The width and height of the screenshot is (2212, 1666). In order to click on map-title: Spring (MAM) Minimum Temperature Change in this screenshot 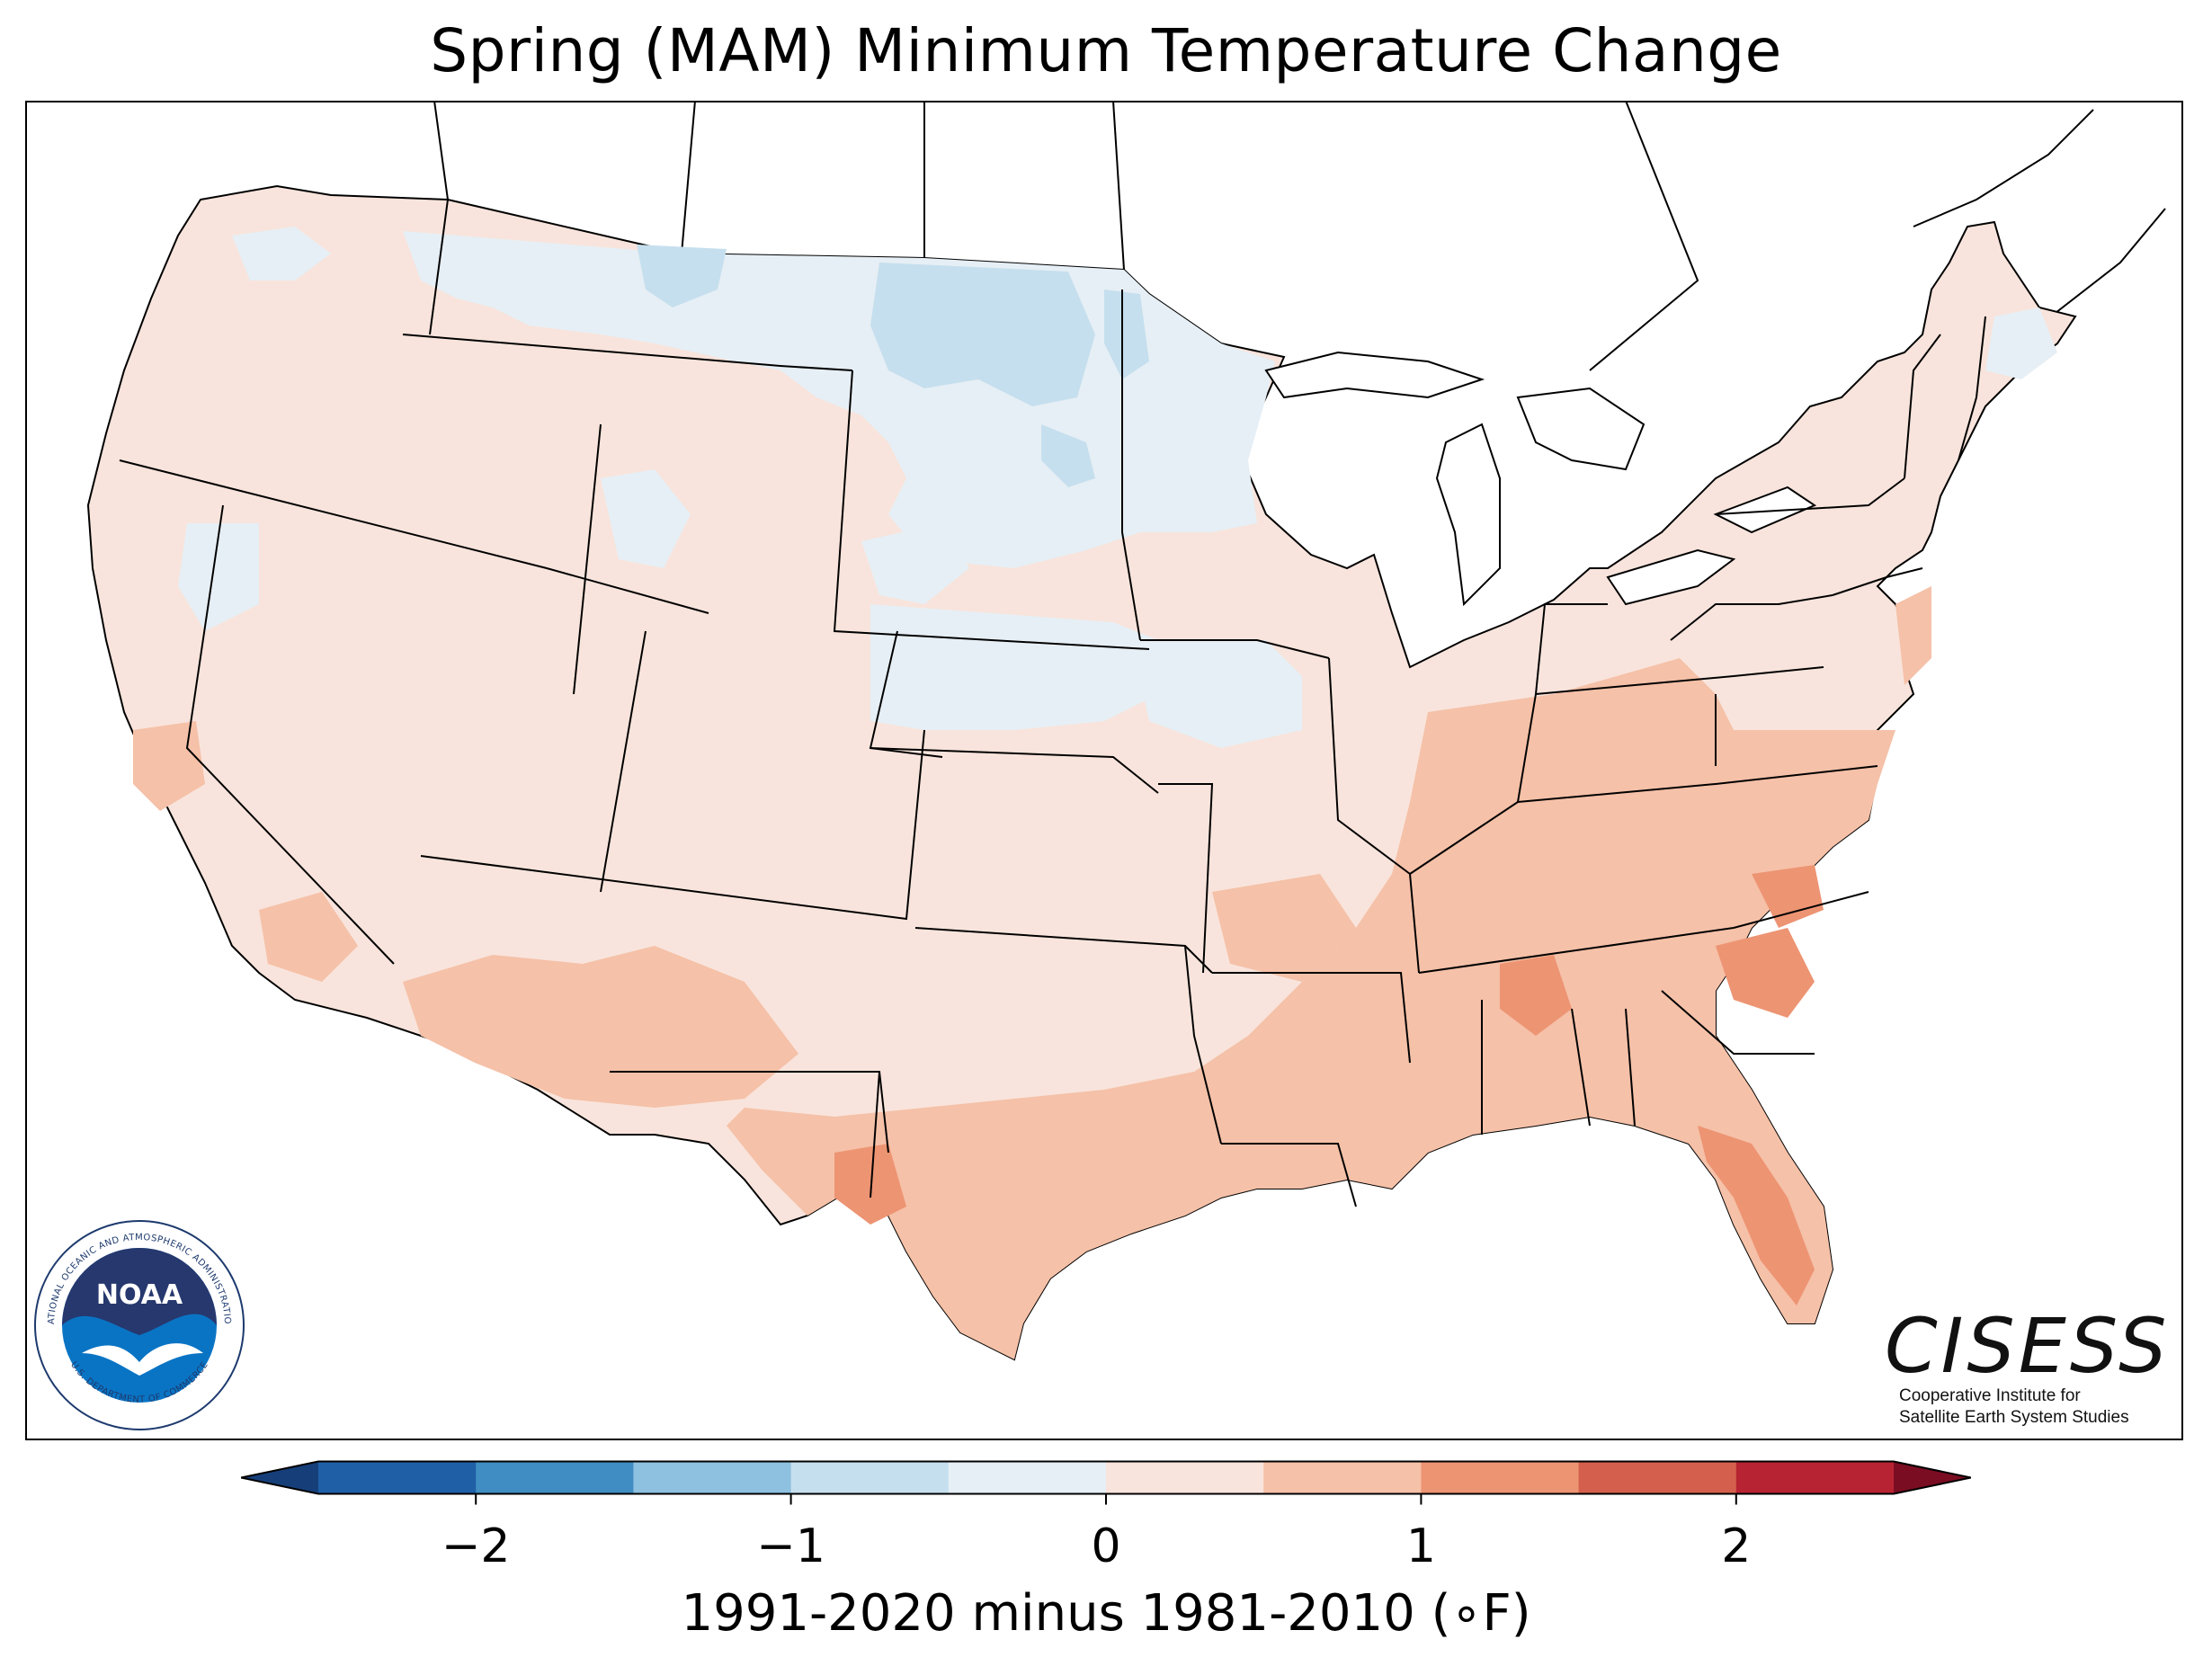, I will do `click(1106, 50)`.